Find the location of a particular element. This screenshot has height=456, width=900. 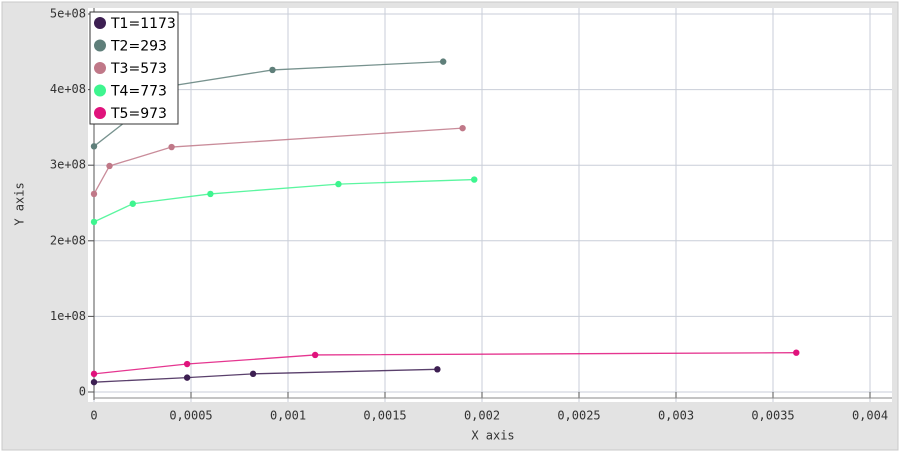

x-tick-label: 0,004 is located at coordinates (870, 416).